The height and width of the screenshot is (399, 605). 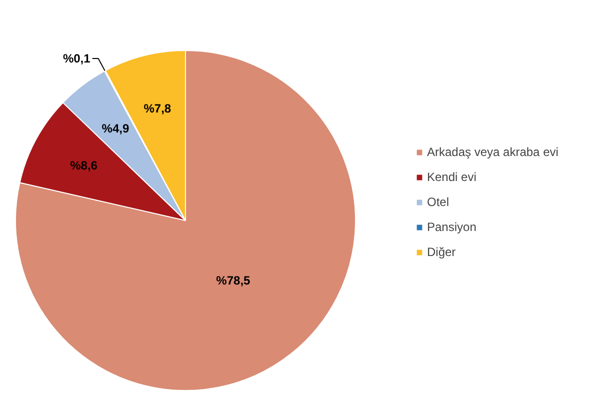 What do you see at coordinates (233, 280) in the screenshot?
I see `data-label: %78,5` at bounding box center [233, 280].